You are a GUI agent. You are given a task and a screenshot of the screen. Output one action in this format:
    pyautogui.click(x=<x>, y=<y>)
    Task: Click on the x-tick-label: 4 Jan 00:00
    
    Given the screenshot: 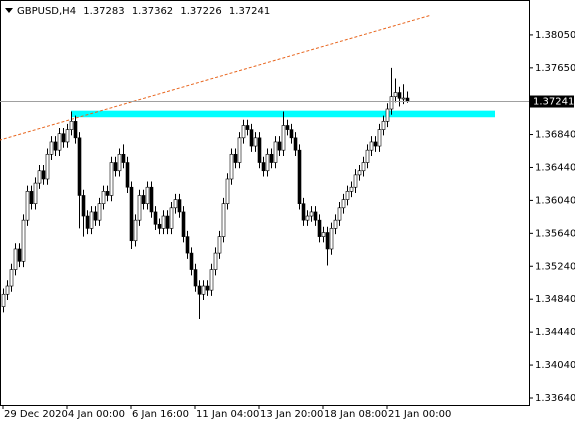 What is the action you would take?
    pyautogui.click(x=96, y=414)
    